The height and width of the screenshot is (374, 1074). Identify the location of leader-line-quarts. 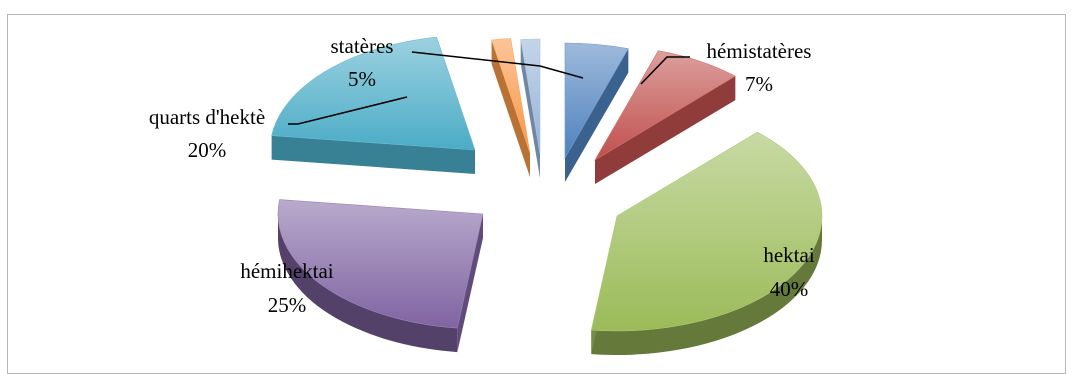
(348, 110).